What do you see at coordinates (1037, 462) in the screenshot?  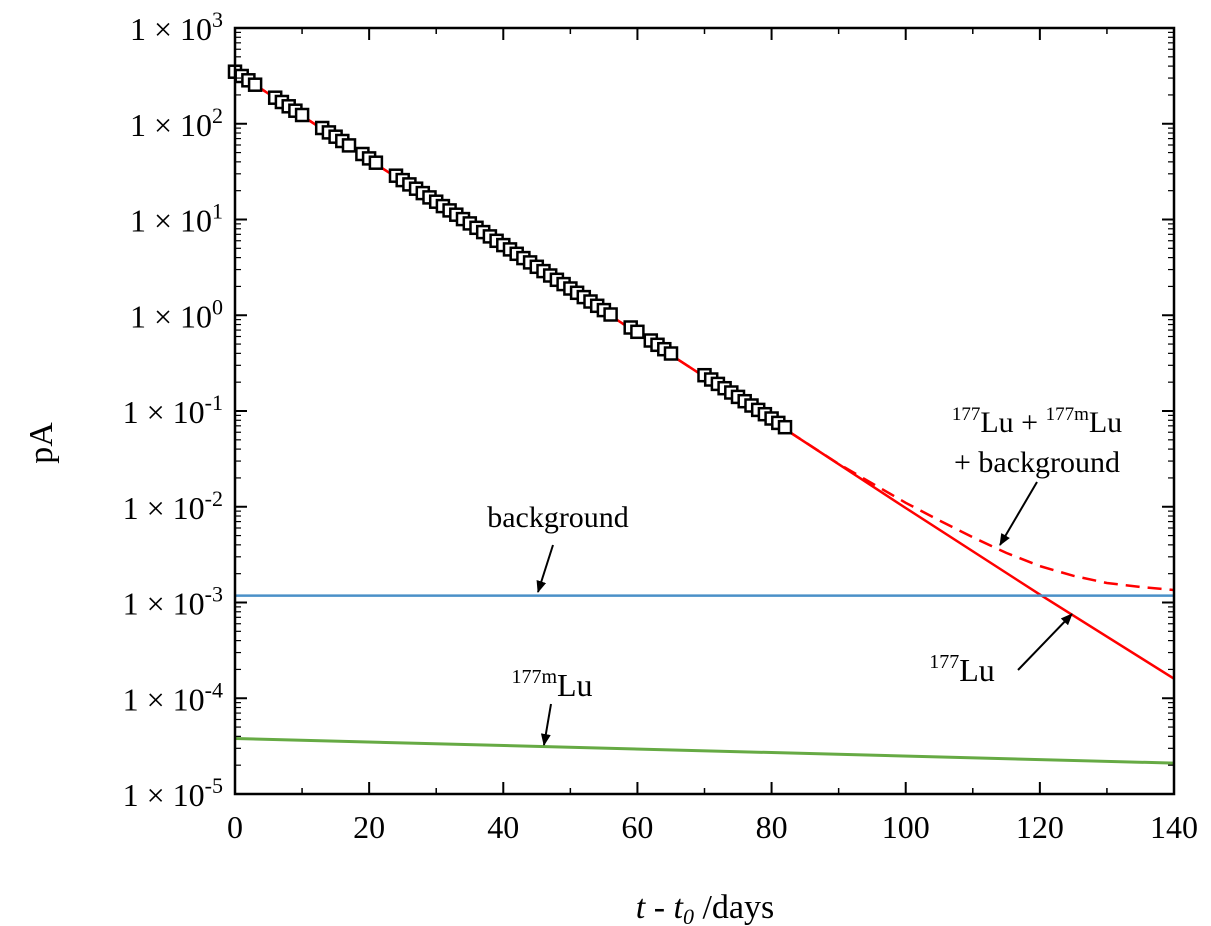 I see `annotation-total-line2: + background` at bounding box center [1037, 462].